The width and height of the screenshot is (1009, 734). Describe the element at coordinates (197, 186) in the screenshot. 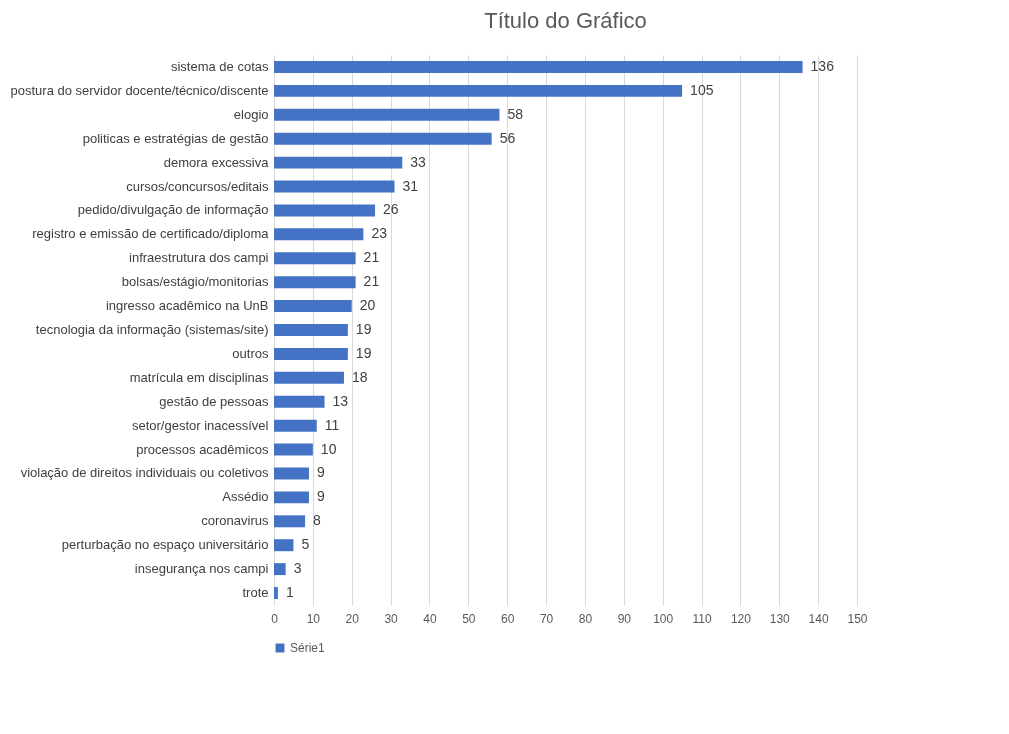

I see `y-tick-label: cursos/concursos/editais` at that location.